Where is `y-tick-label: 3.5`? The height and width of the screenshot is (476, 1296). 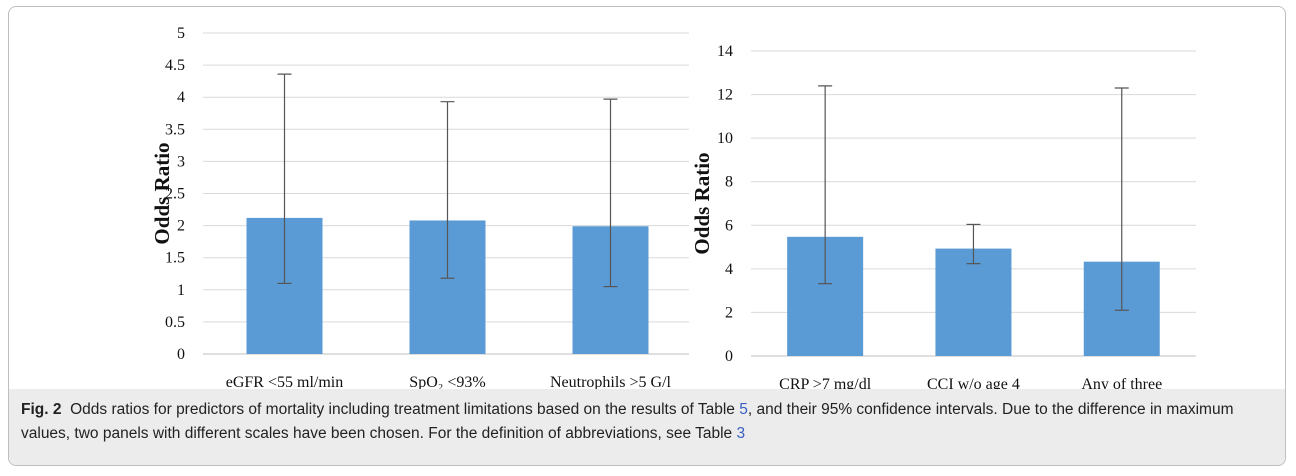
y-tick-label: 3.5 is located at coordinates (175, 129).